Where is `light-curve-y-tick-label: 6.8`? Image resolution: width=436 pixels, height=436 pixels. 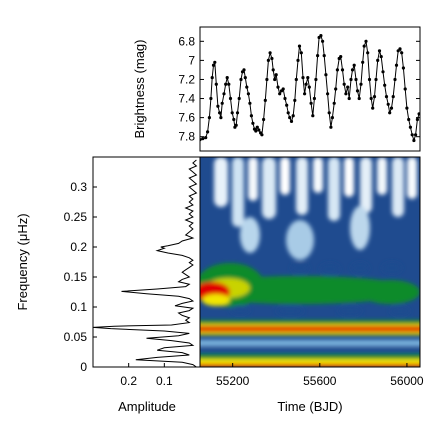 light-curve-y-tick-label: 6.8 is located at coordinates (186, 41).